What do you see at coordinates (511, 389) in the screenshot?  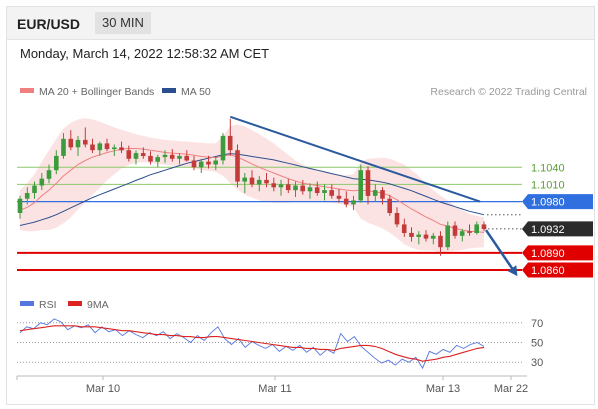 I see `time-tick-label: Mar 22` at bounding box center [511, 389].